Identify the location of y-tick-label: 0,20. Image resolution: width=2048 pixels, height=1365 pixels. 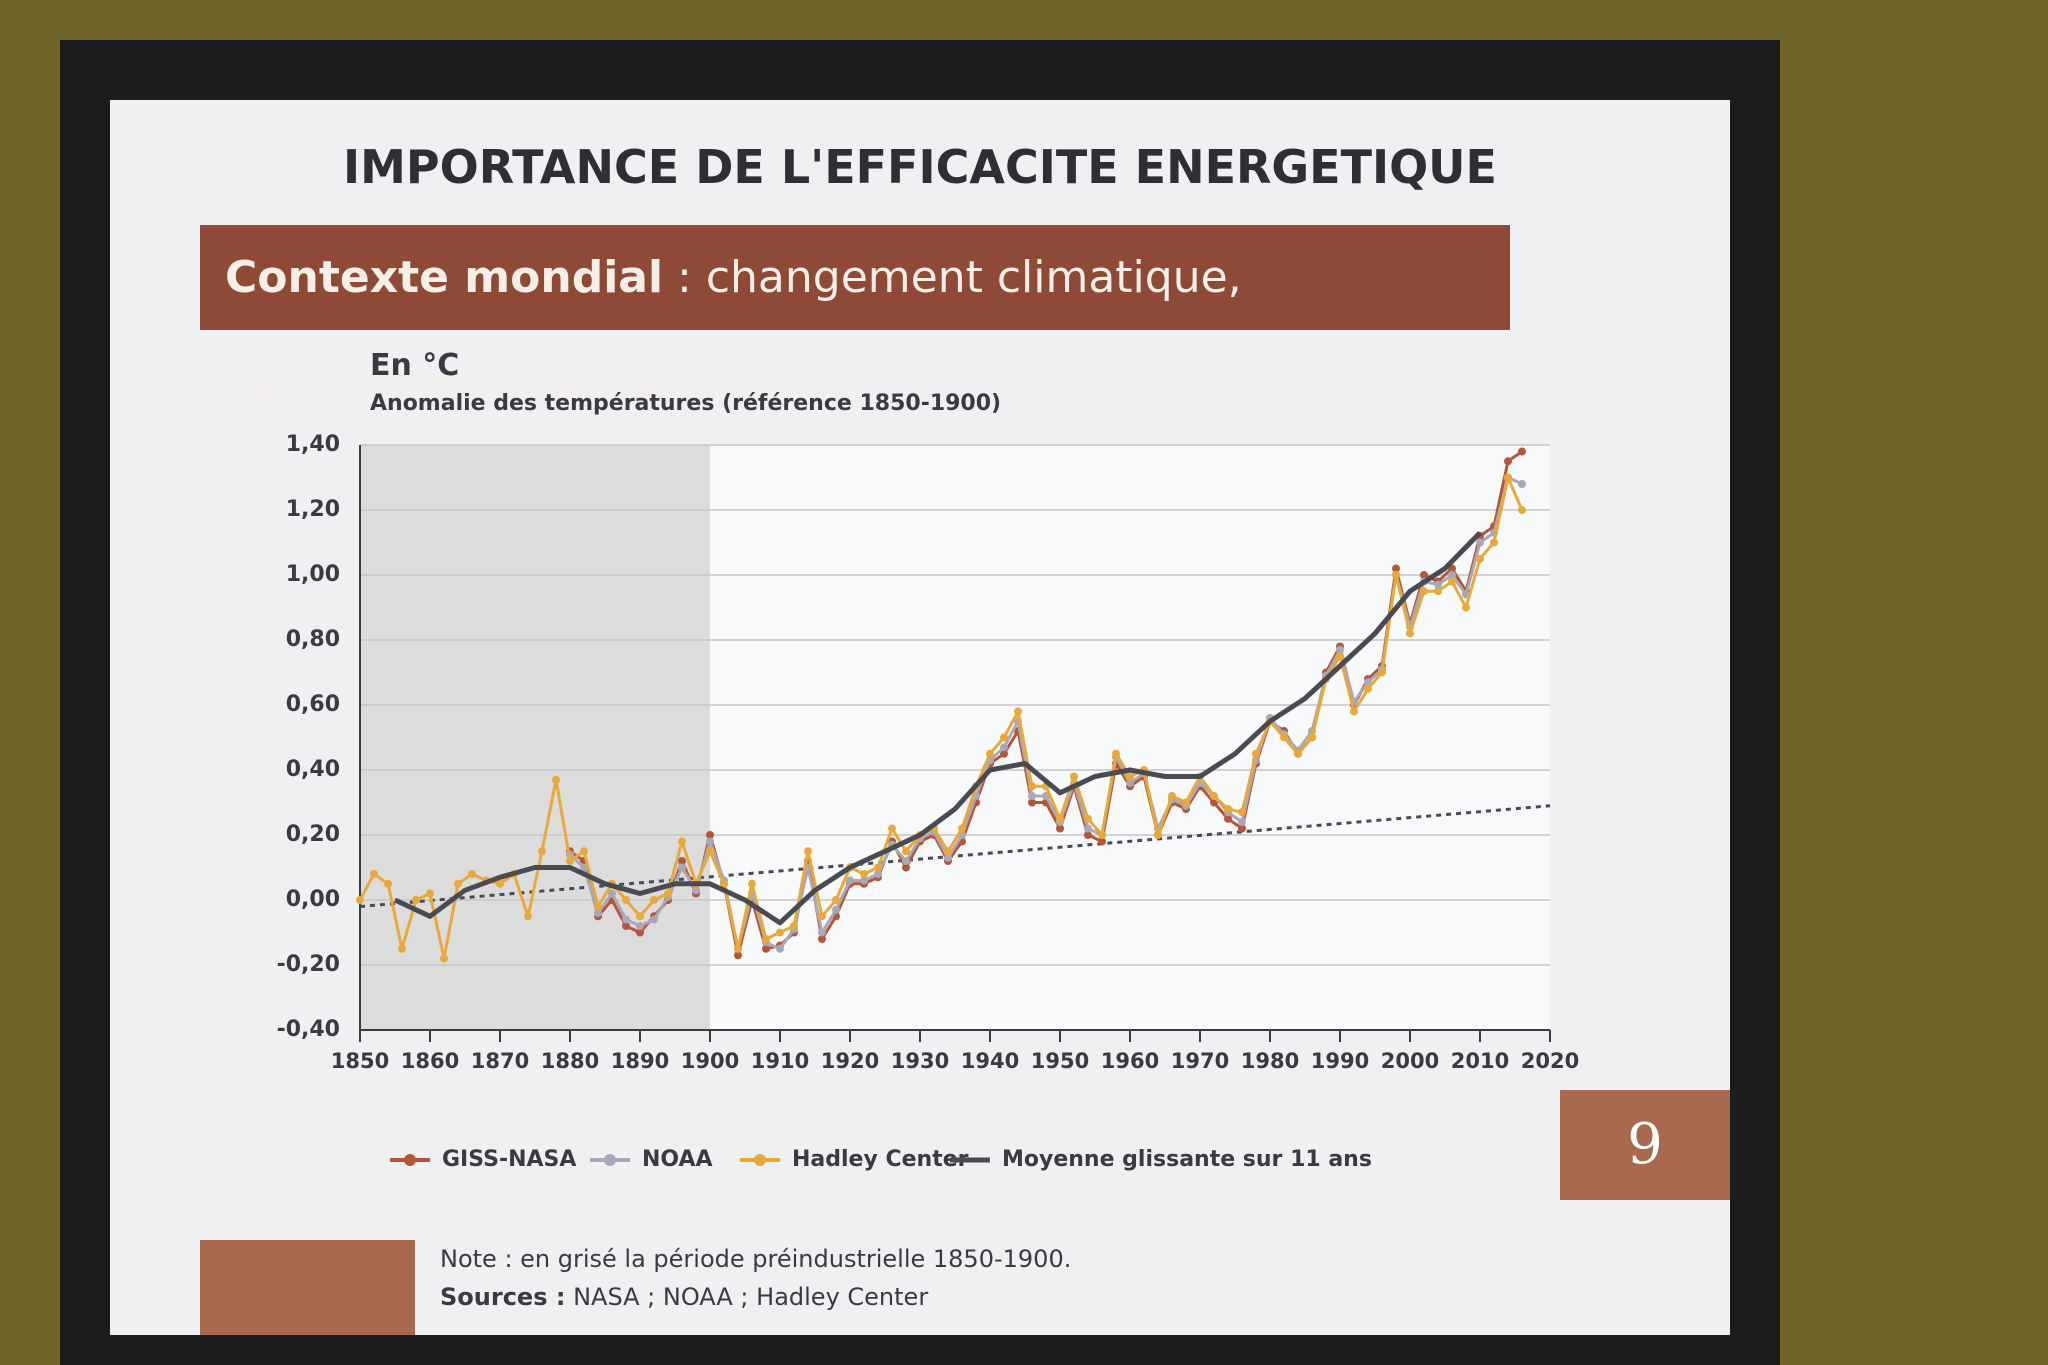
(313, 834).